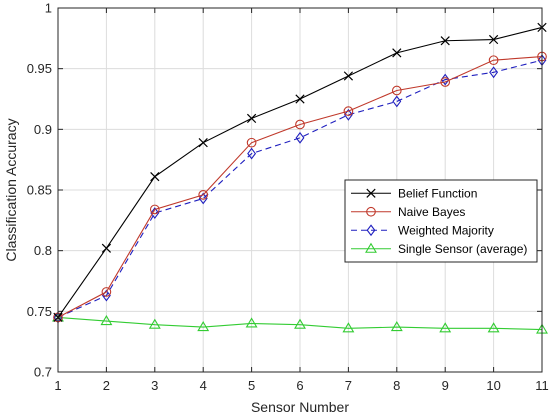  Describe the element at coordinates (57, 385) in the screenshot. I see `x-tick-label: 1` at that location.